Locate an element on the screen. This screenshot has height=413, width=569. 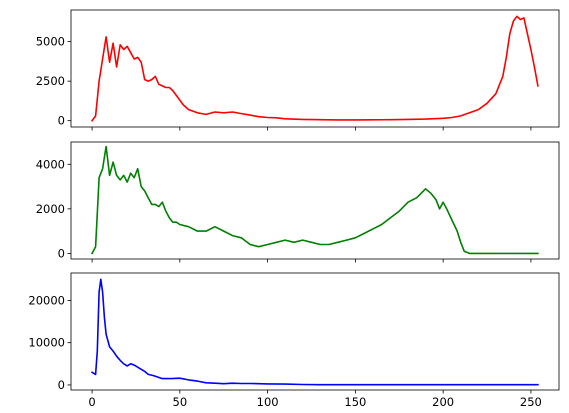
y-tick-label: 20000 is located at coordinates (46, 300).